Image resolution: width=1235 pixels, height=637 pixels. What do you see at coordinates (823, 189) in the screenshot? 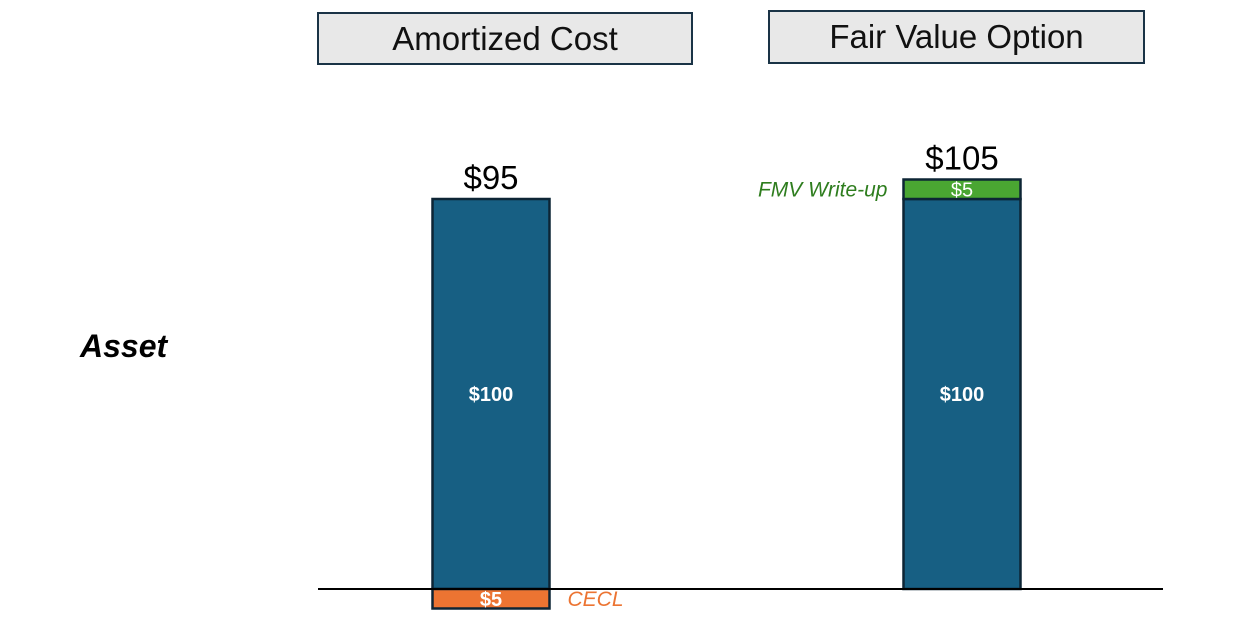
I see `fmv-write-up-annotation: FMV Write-up` at bounding box center [823, 189].